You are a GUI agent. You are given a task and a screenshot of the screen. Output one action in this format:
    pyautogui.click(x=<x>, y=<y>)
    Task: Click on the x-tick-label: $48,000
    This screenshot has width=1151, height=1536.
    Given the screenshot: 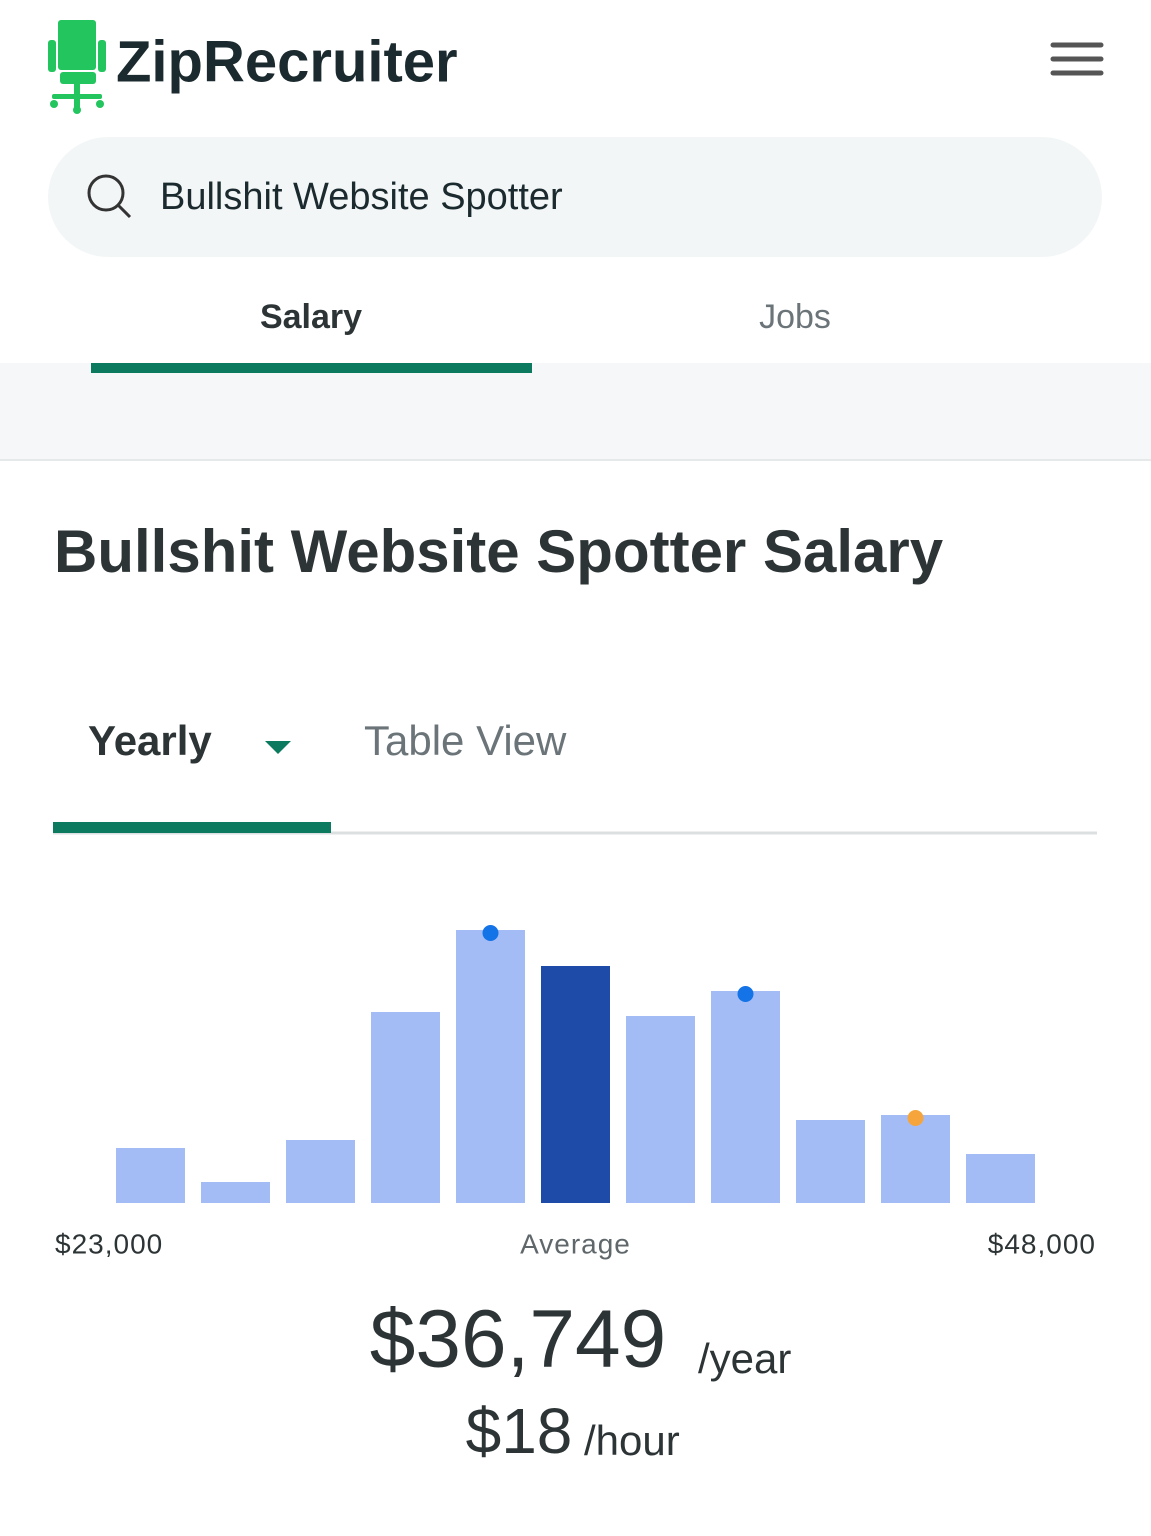 What is the action you would take?
    pyautogui.click(x=1042, y=1243)
    